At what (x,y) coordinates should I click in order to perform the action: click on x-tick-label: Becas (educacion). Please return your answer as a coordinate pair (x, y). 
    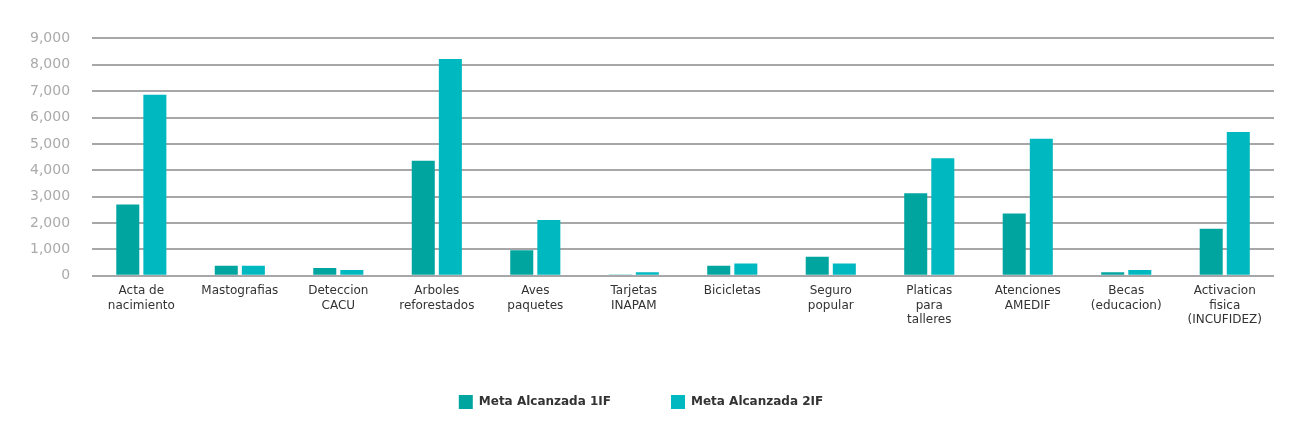
    Looking at the image, I should click on (1126, 297).